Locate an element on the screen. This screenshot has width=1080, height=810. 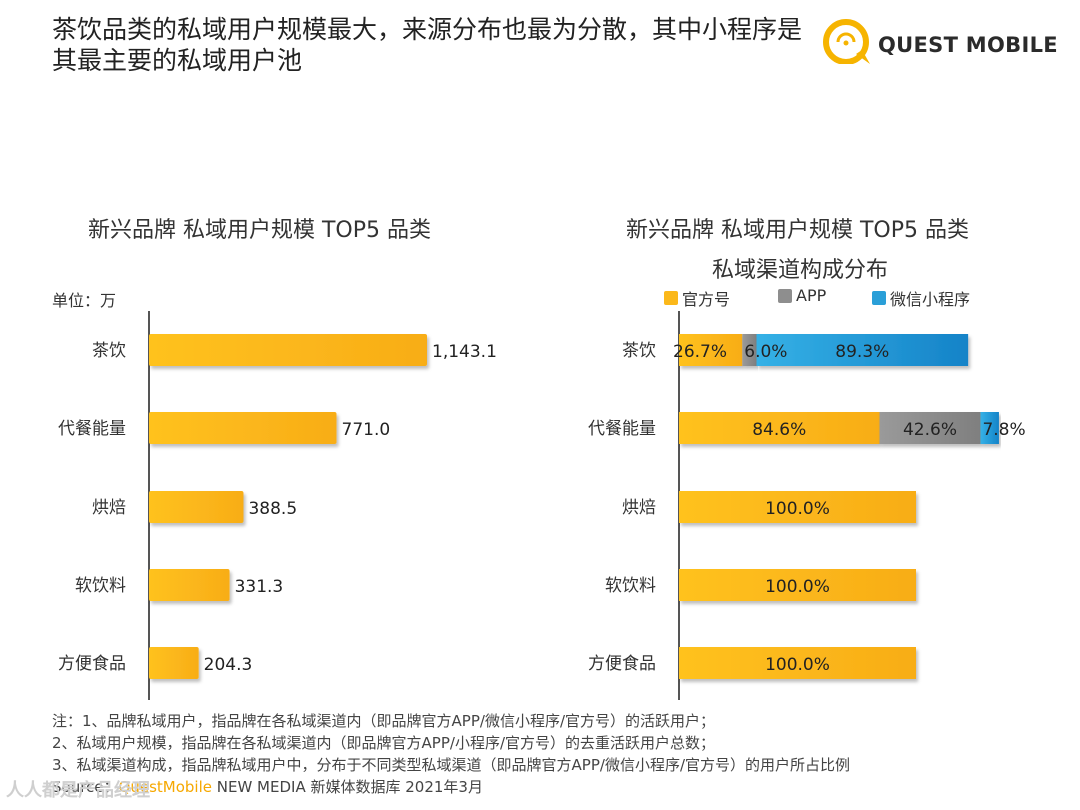
left-value-label: 1,143.1 is located at coordinates (464, 352).